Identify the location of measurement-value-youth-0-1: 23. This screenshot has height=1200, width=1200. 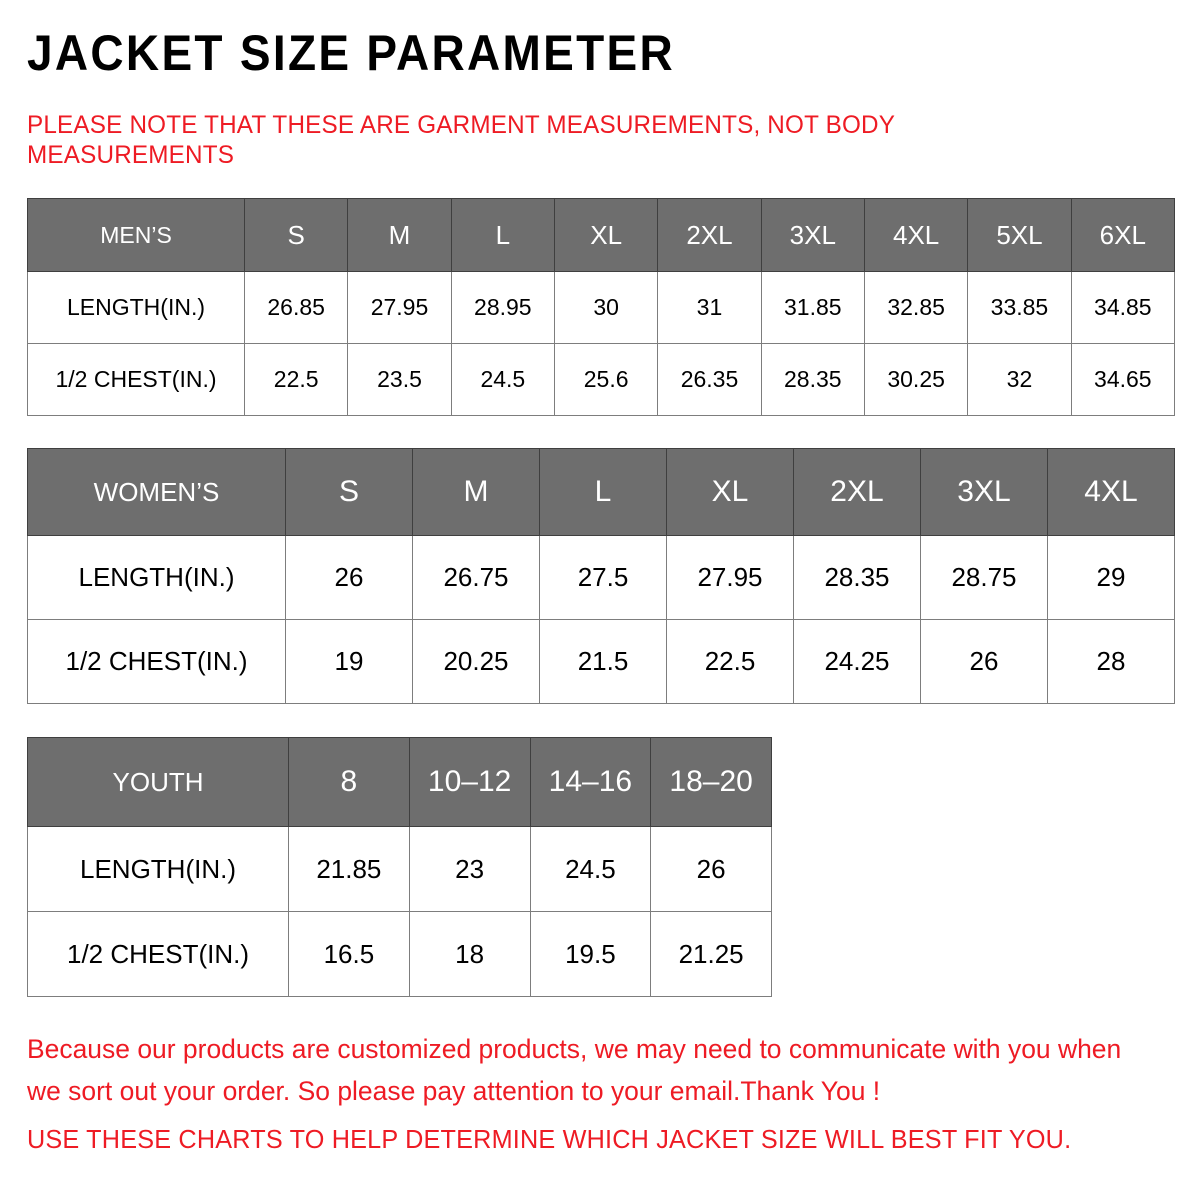
(469, 869).